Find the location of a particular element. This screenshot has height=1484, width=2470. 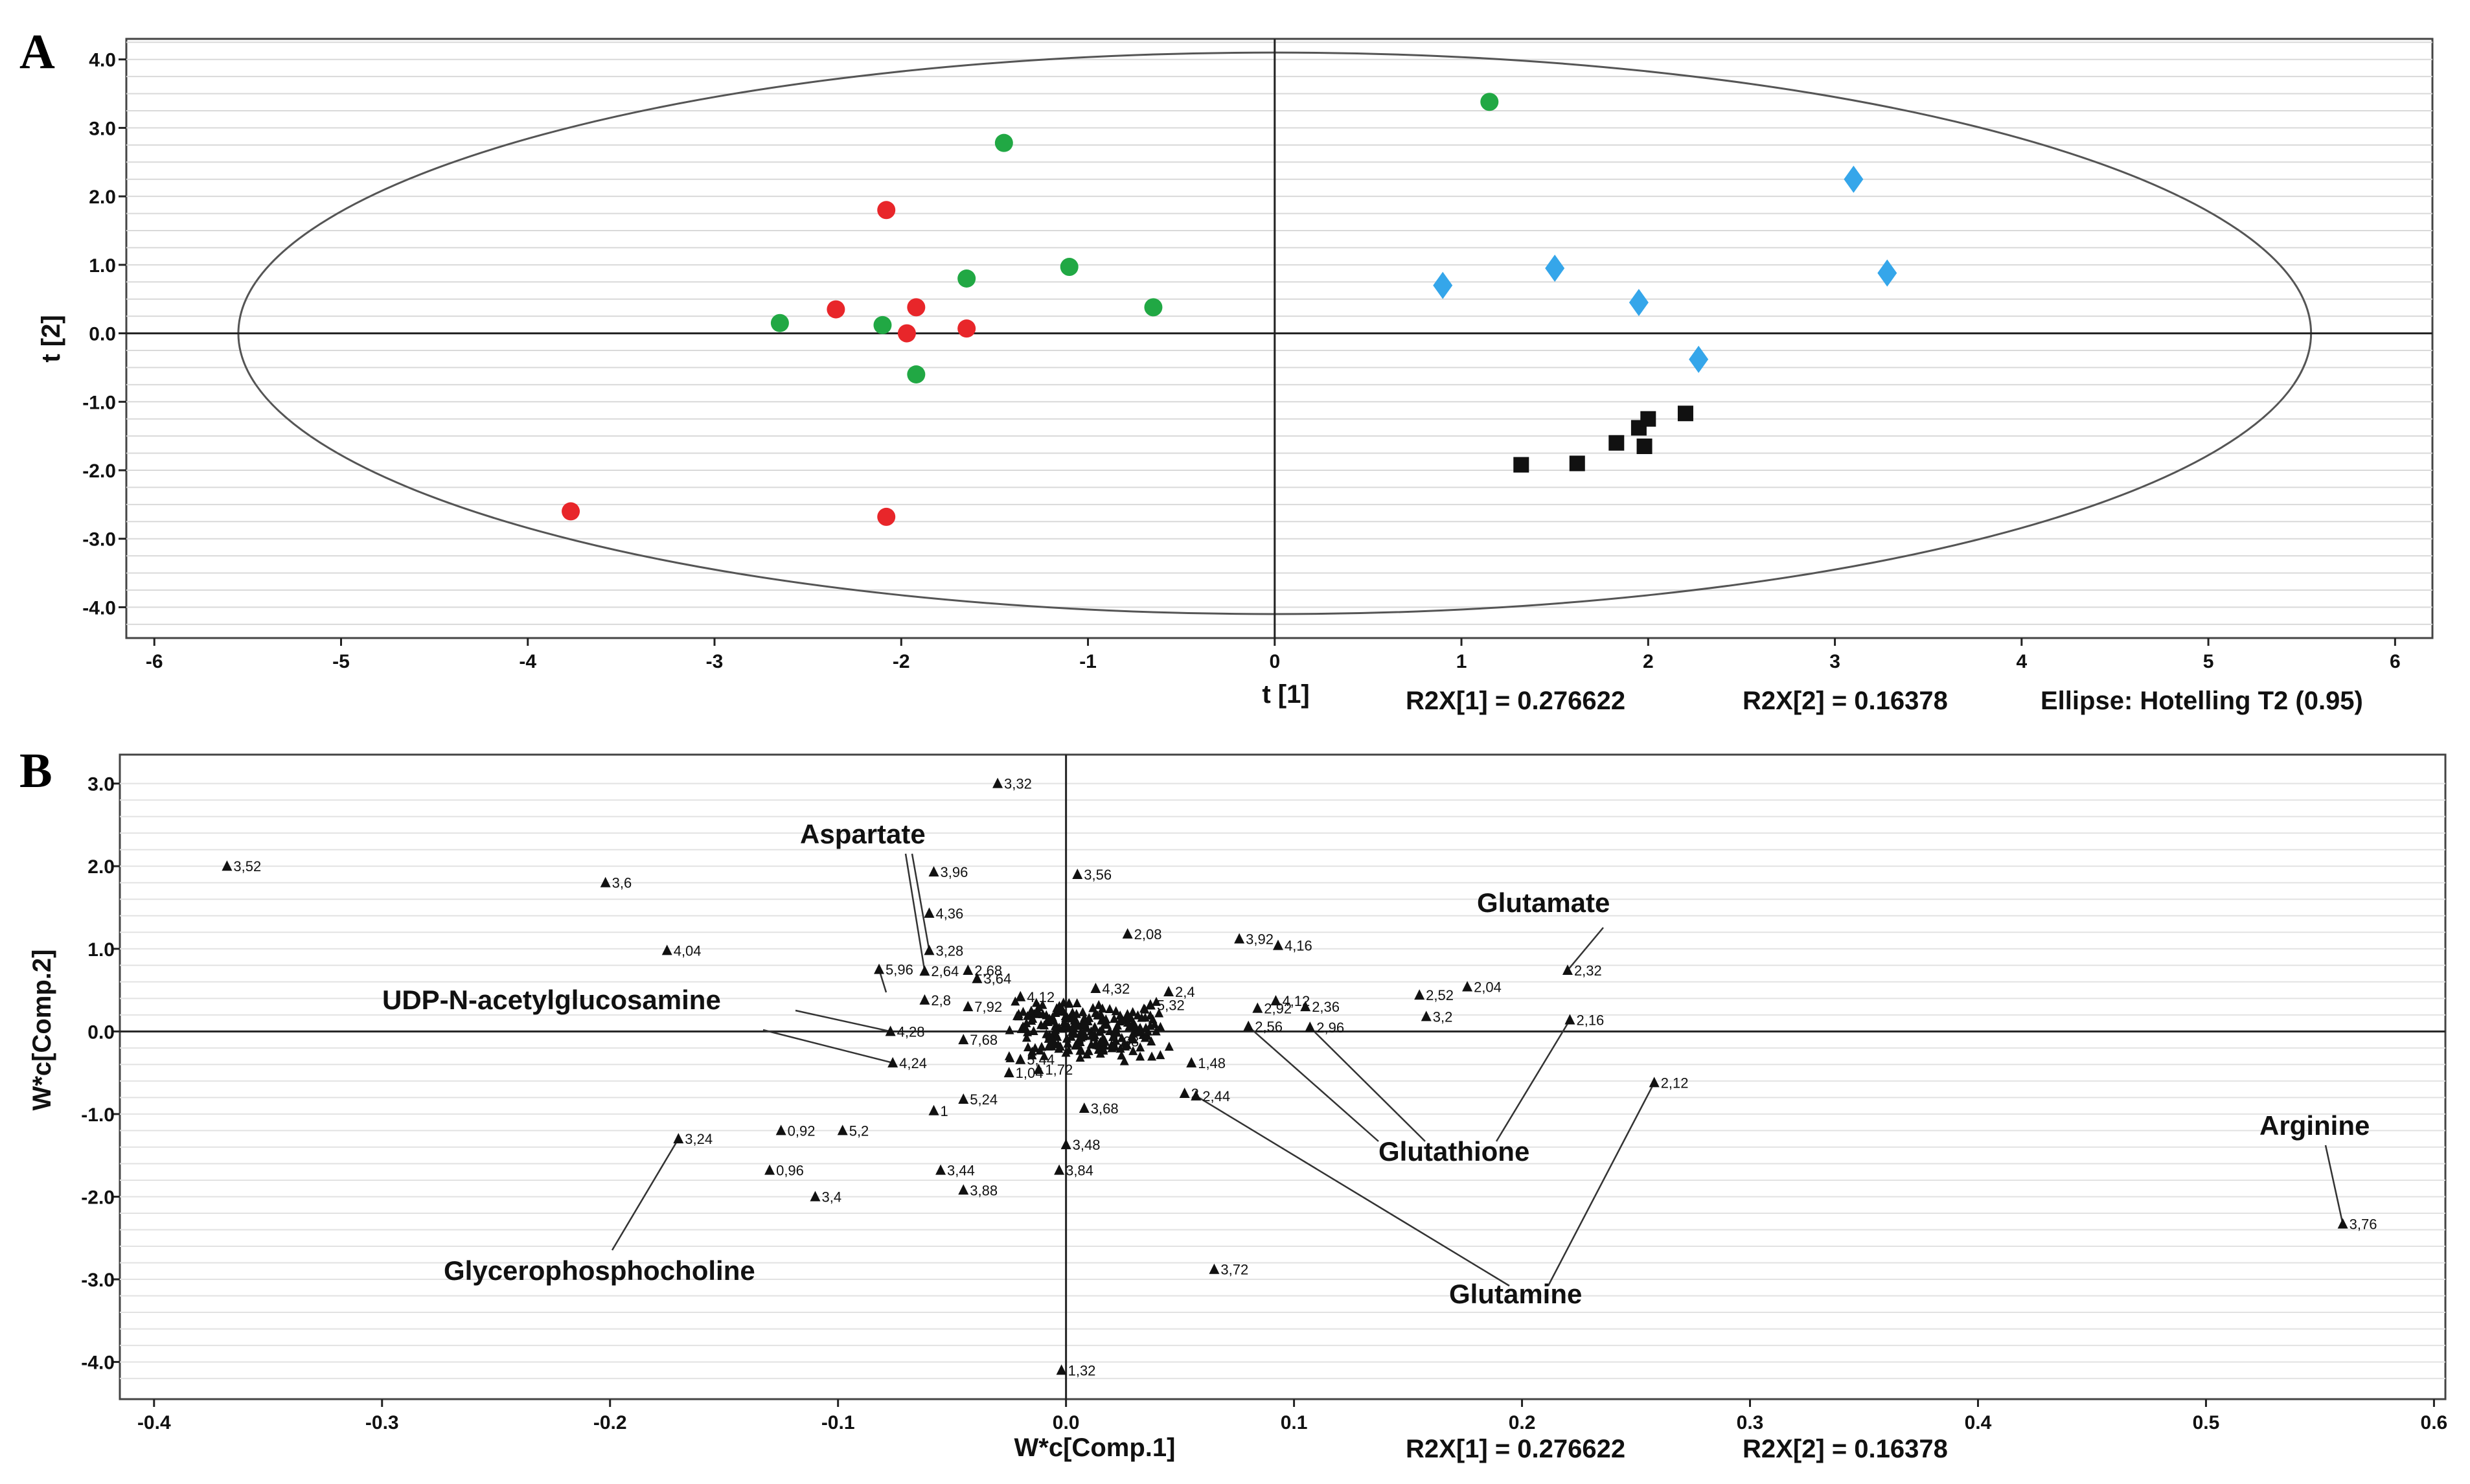

x-tick-label--5: -5 is located at coordinates (341, 661).